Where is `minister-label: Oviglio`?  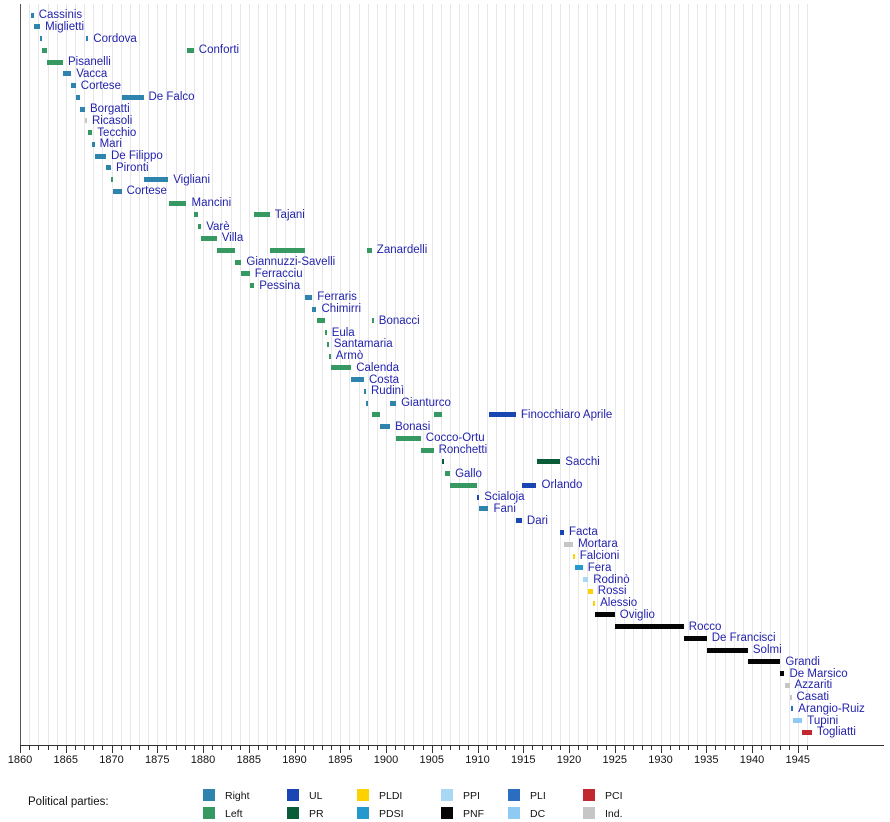 minister-label: Oviglio is located at coordinates (637, 614).